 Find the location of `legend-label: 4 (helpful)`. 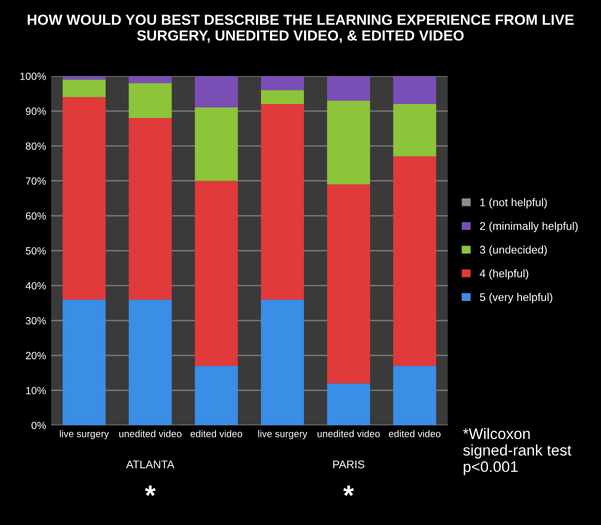

legend-label: 4 (helpful) is located at coordinates (504, 274).